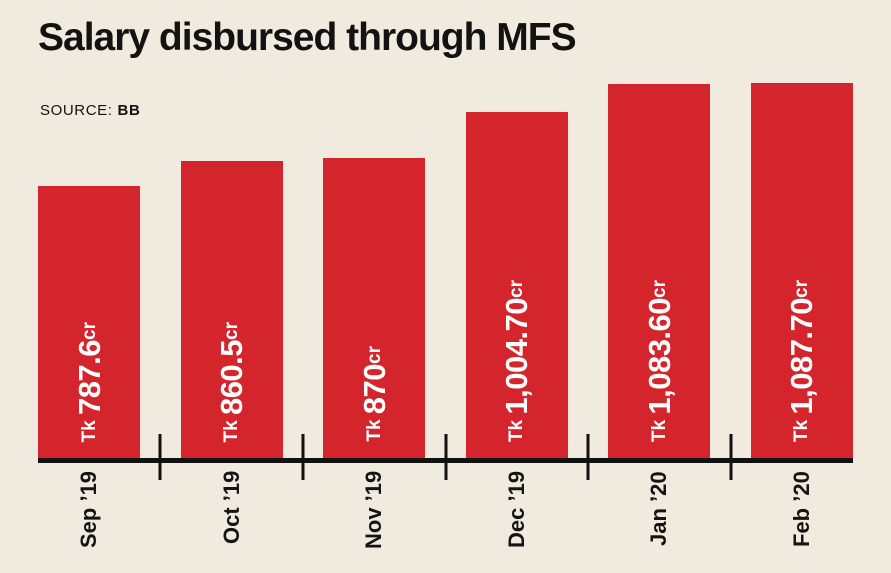  I want to click on chart-title: Salary disbursed through MFS, so click(307, 37).